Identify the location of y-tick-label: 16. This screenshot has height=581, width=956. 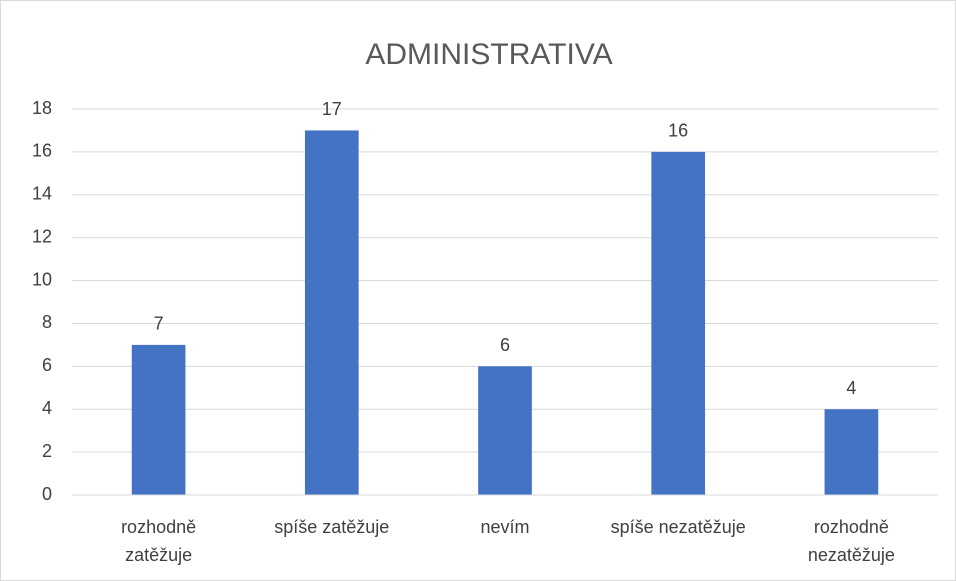
(42, 151).